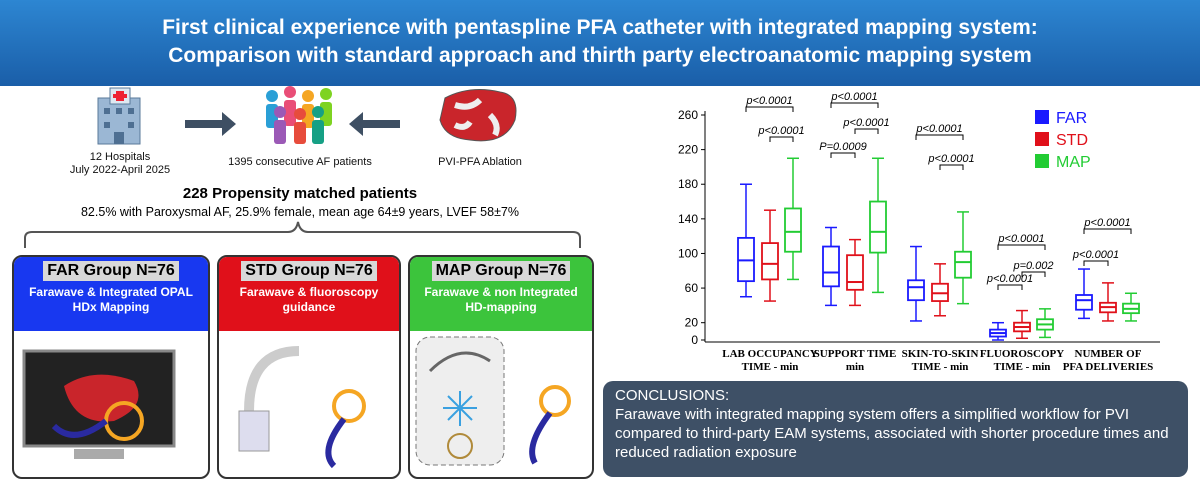 Image resolution: width=1200 pixels, height=483 pixels. What do you see at coordinates (1073, 162) in the screenshot?
I see `legend-label: MAP` at bounding box center [1073, 162].